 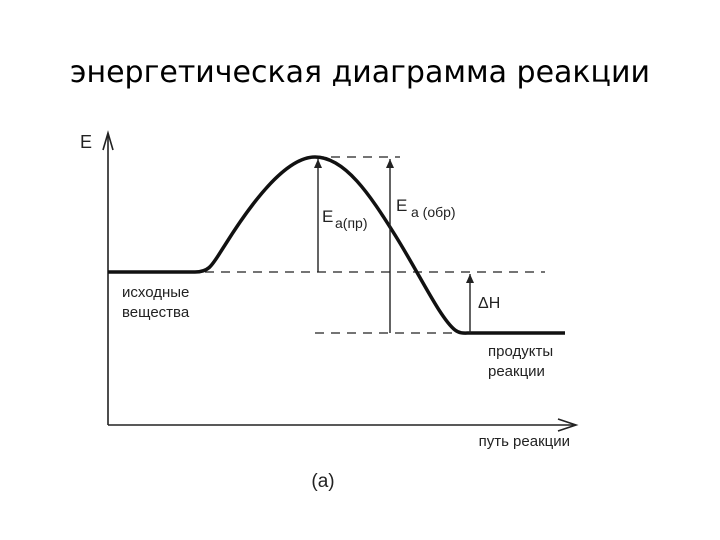 What do you see at coordinates (516, 371) in the screenshot?
I see `products-label: реакции` at bounding box center [516, 371].